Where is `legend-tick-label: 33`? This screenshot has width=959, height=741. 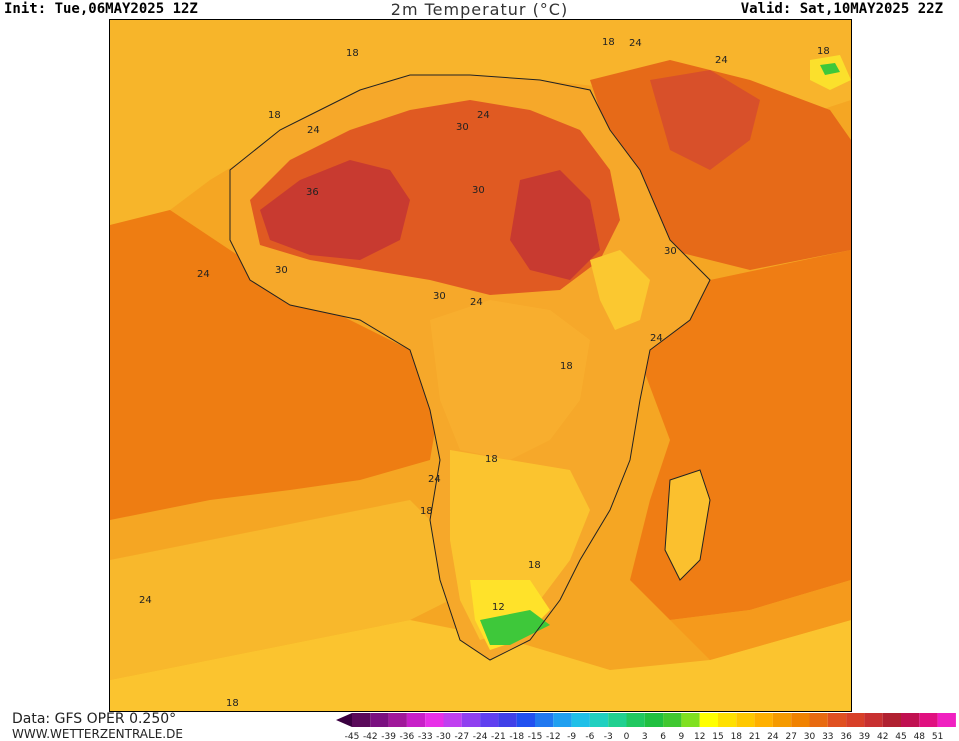
legend-tick-label: 33 is located at coordinates (827, 736).